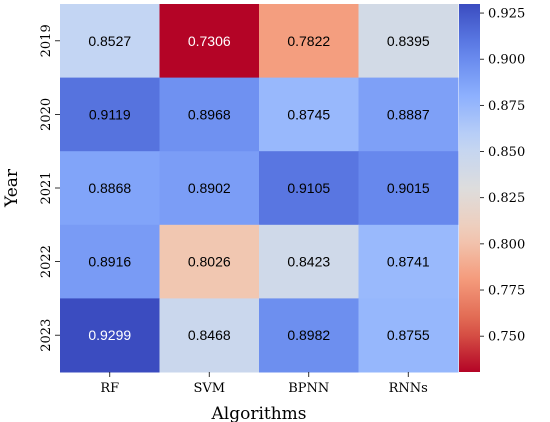 Image resolution: width=550 pixels, height=422 pixels. I want to click on heatmap-cell-2023-RNNs, so click(408, 335).